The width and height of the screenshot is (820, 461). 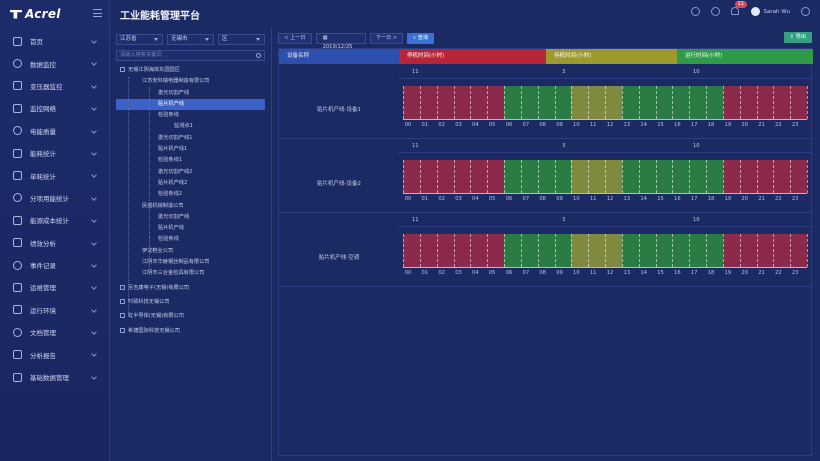 What do you see at coordinates (593, 125) in the screenshot?
I see `hour-tick-label: 11` at bounding box center [593, 125].